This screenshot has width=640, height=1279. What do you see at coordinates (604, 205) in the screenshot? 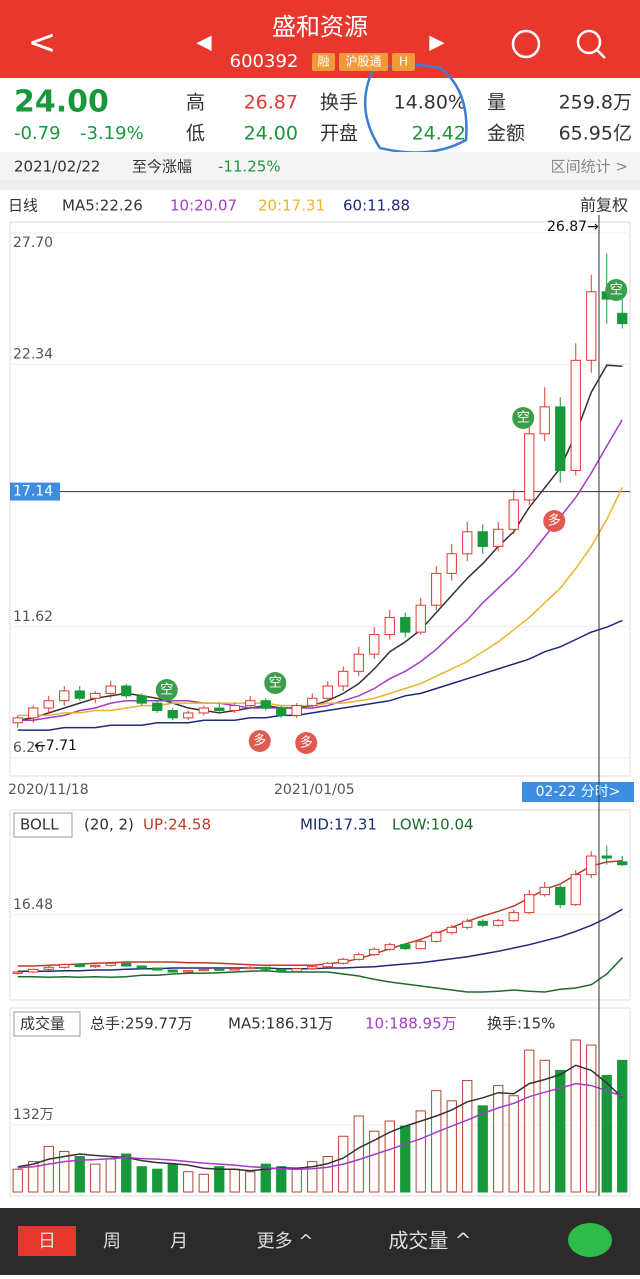
I see `adjust: 前复权` at bounding box center [604, 205].